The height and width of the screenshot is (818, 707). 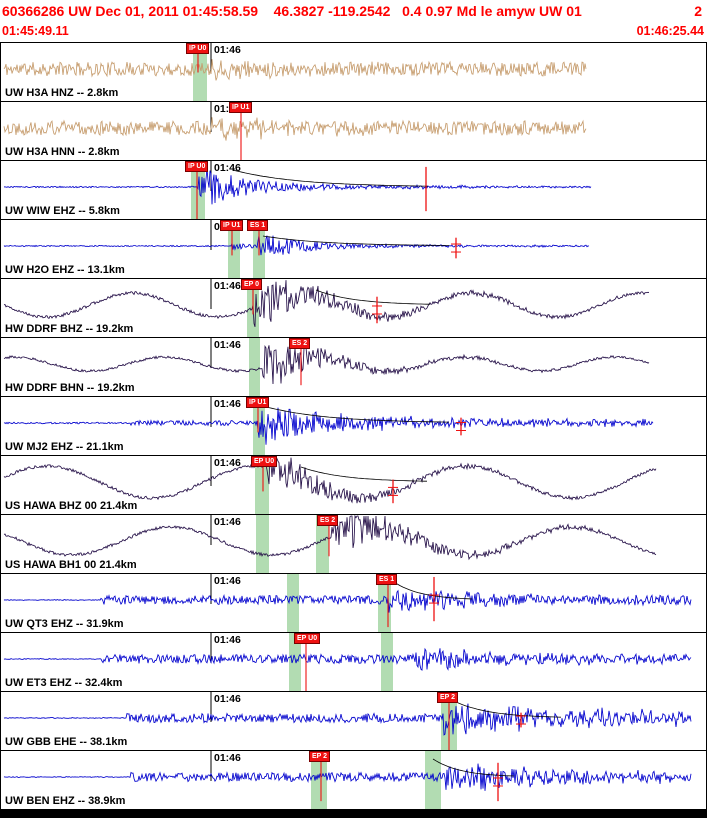 What do you see at coordinates (353, 813) in the screenshot?
I see `bottom-scroll-bar` at bounding box center [353, 813].